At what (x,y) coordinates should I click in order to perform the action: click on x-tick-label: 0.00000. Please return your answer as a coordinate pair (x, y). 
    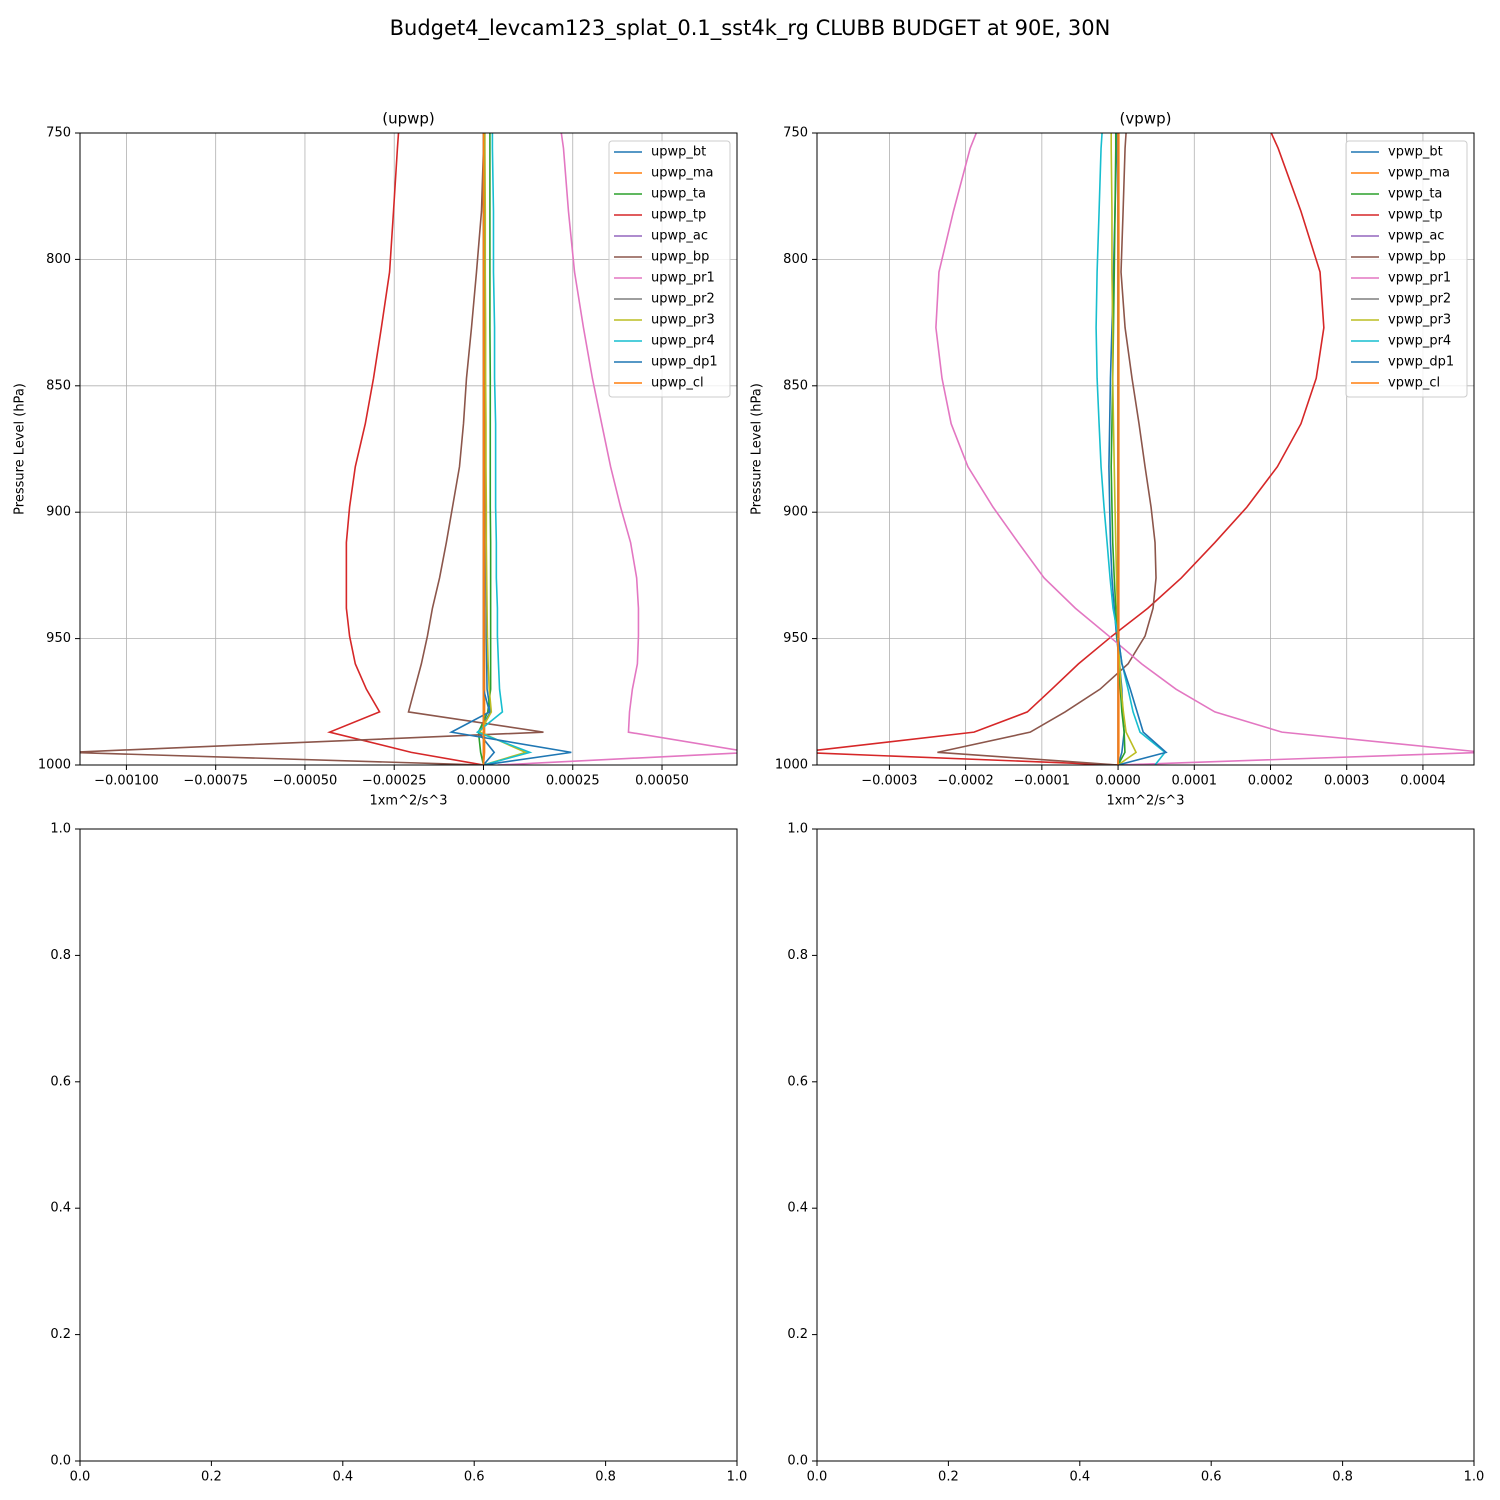
    Looking at the image, I should click on (484, 781).